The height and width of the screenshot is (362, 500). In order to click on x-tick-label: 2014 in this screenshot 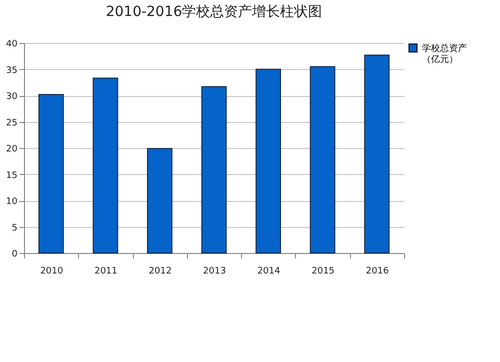, I will do `click(269, 271)`.